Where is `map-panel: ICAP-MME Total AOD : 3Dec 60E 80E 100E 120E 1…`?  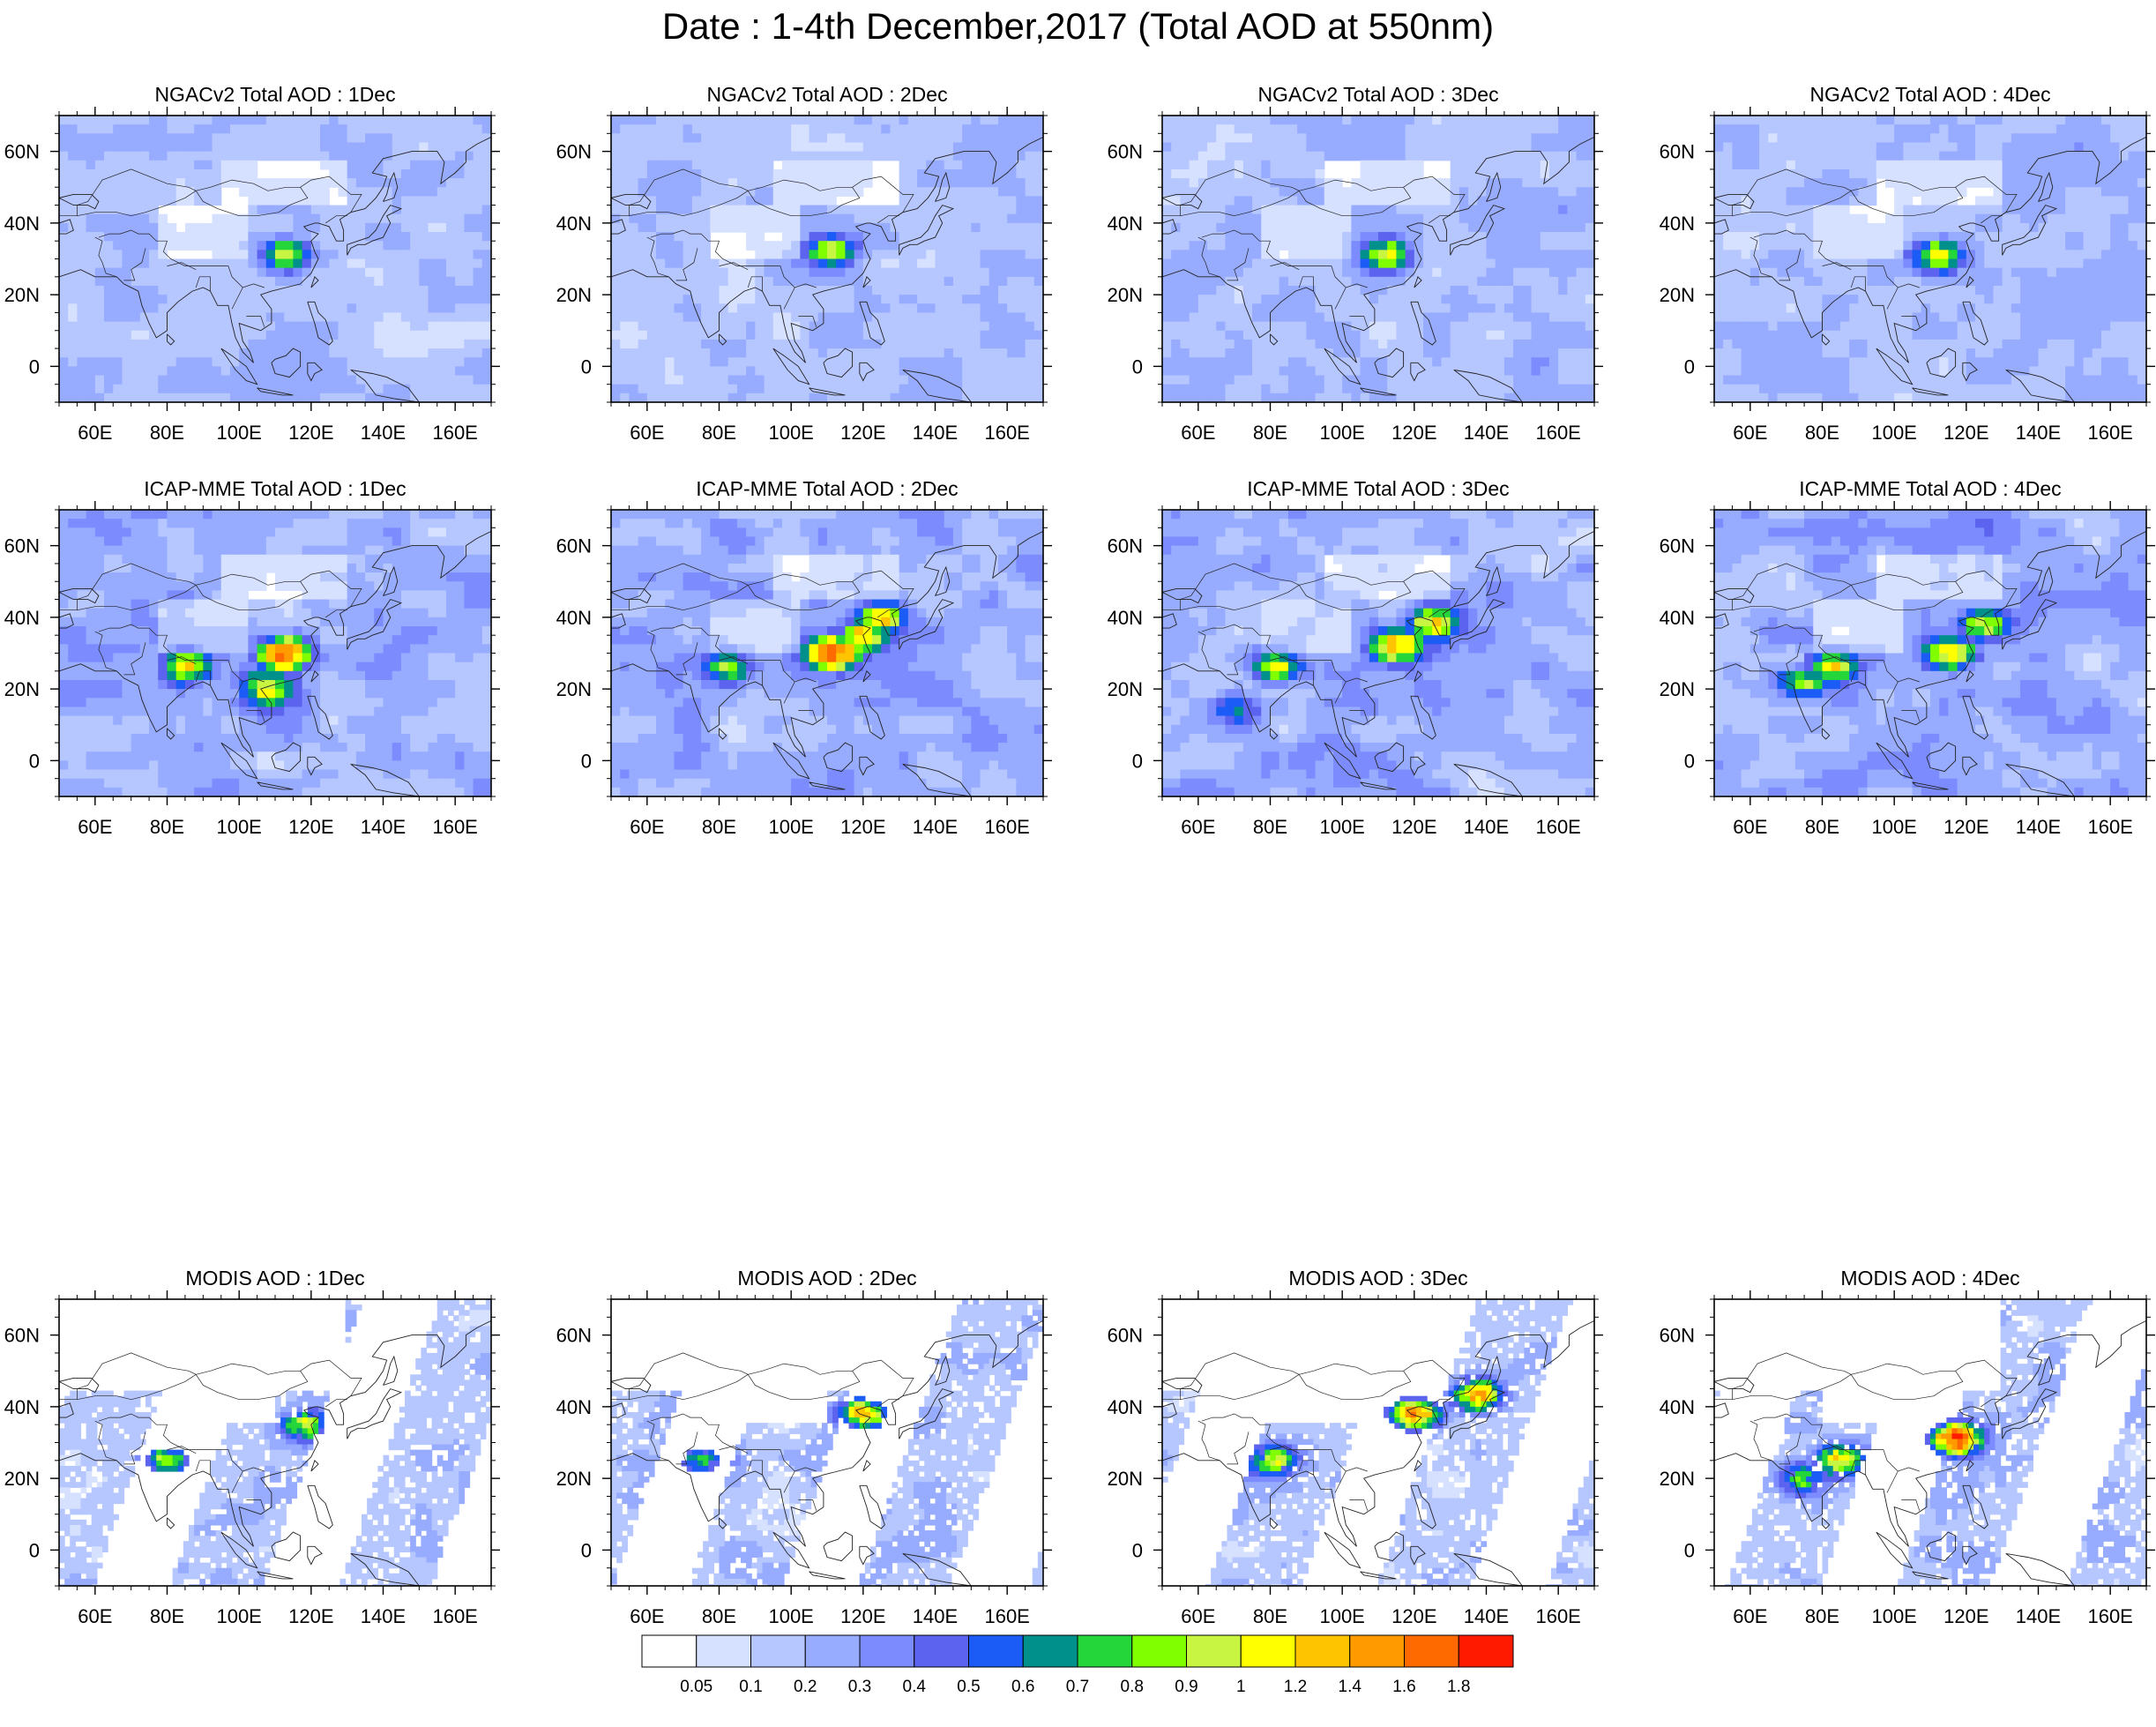 map-panel: ICAP-MME Total AOD : 3Dec 60E 80E 100E 120E 1… is located at coordinates (1355, 657).